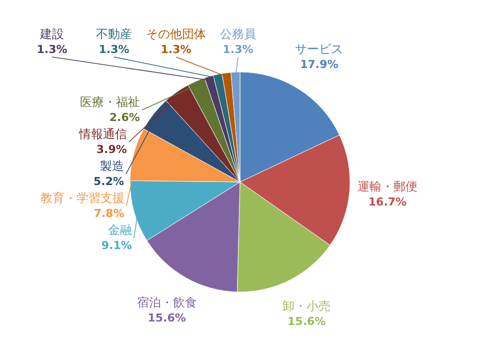 The width and height of the screenshot is (481, 360). I want to click on slice-label: その他団体, so click(176, 34).